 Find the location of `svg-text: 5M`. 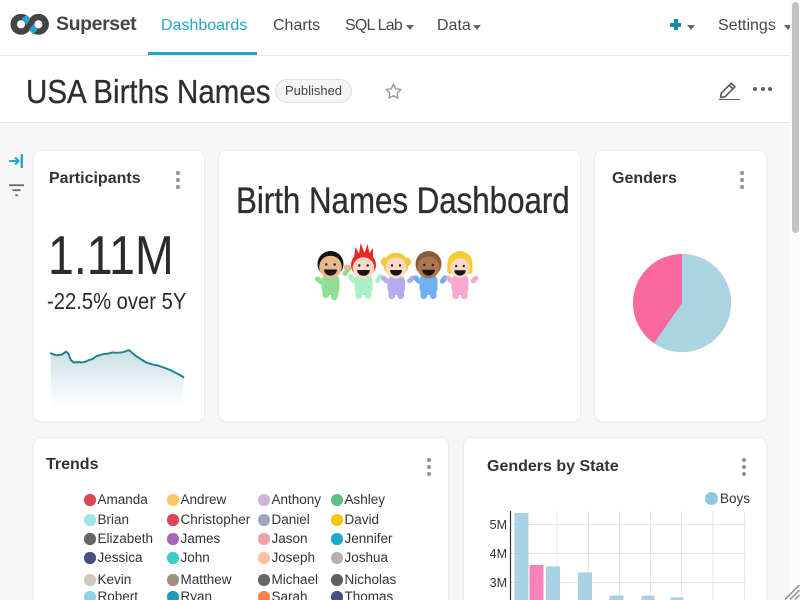

svg-text: 5M is located at coordinates (498, 525).